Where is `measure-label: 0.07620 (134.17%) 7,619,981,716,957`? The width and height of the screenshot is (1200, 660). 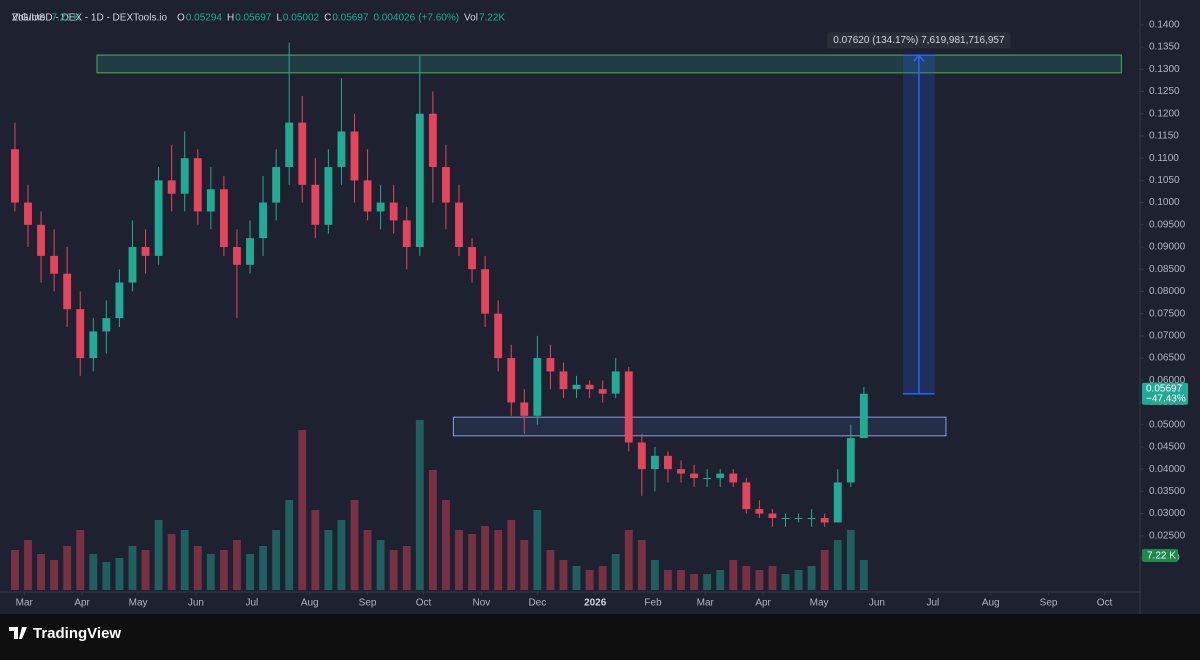 measure-label: 0.07620 (134.17%) 7,619,981,716,957 is located at coordinates (919, 40).